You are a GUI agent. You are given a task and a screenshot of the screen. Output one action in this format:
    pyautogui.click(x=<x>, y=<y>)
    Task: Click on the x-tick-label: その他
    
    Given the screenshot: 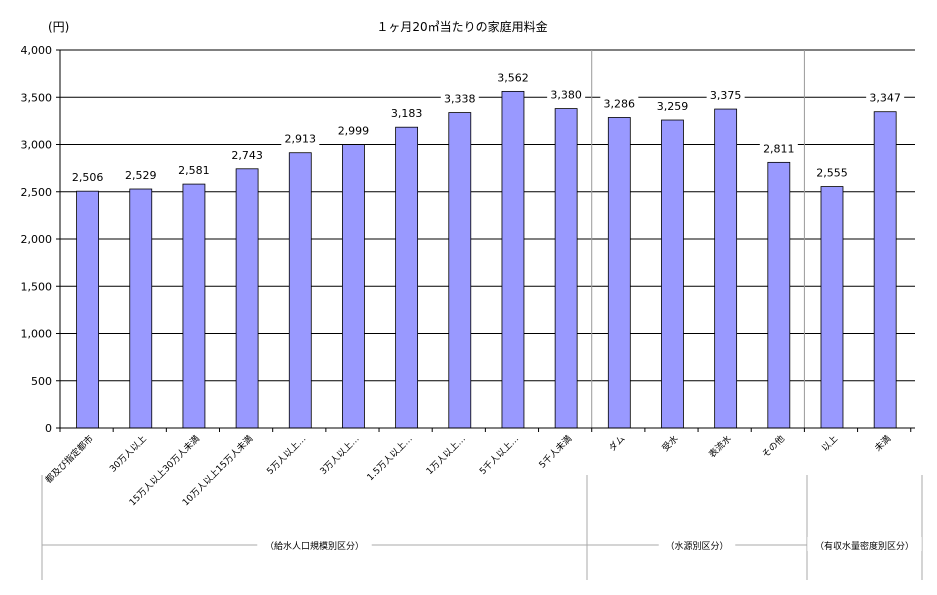 What is the action you would take?
    pyautogui.click(x=773, y=447)
    